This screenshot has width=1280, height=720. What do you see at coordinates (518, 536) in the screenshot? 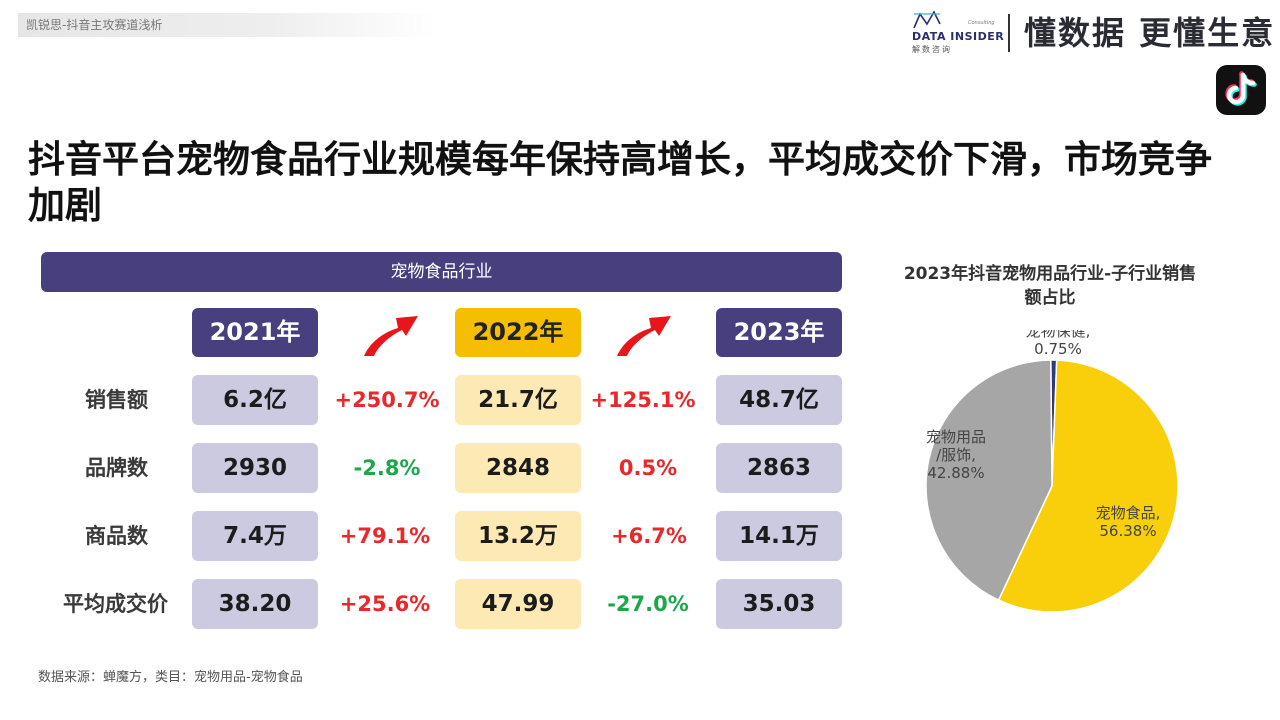
I see `cell-products-2022: 13.2万` at bounding box center [518, 536].